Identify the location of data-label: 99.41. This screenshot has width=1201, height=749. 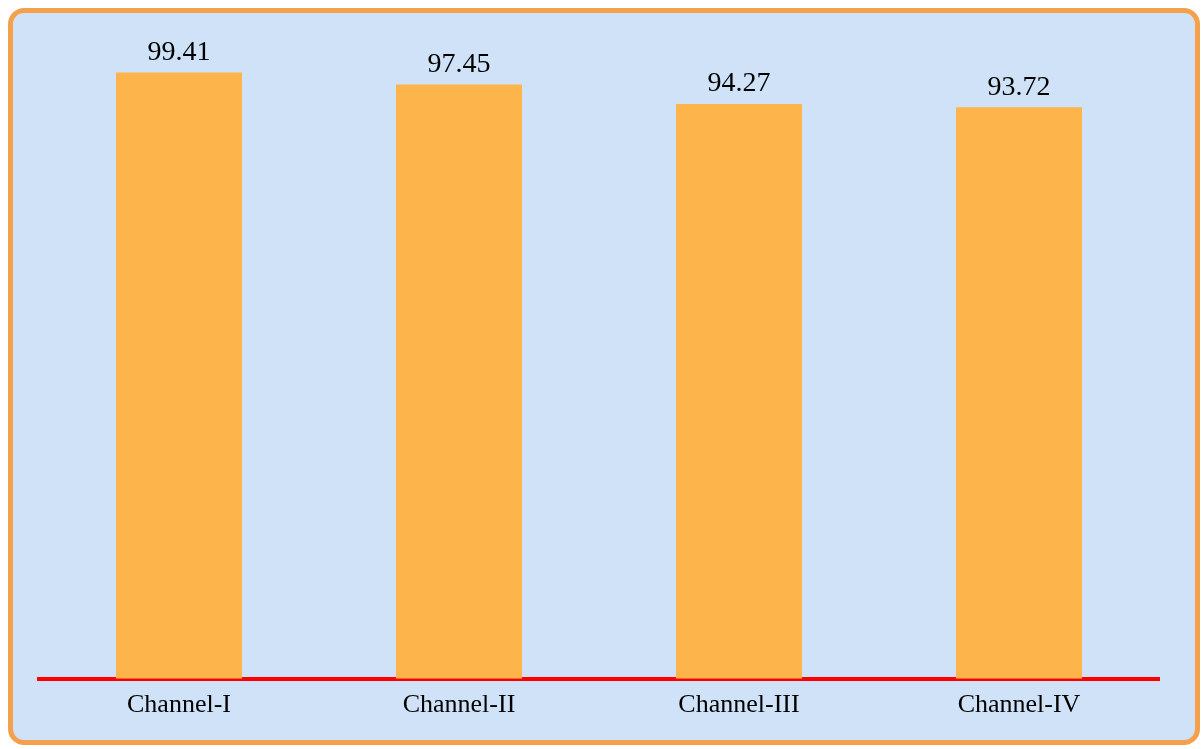
(179, 50).